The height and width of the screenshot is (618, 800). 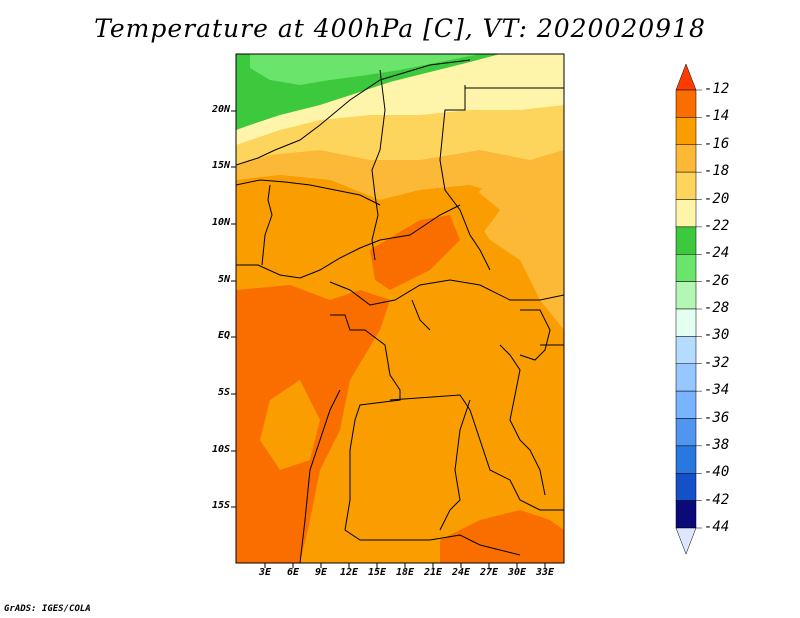 I want to click on lon-label-15e: 15E, so click(x=377, y=572).